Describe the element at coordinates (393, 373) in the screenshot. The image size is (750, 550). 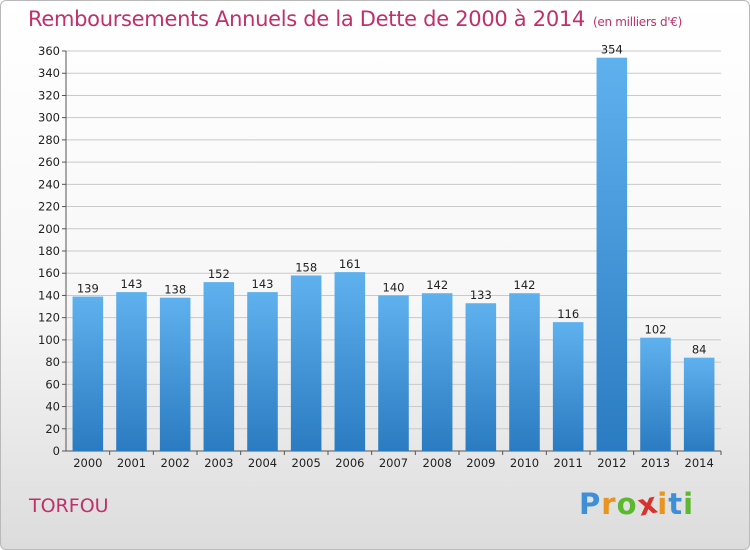
I see `bar-2007` at that location.